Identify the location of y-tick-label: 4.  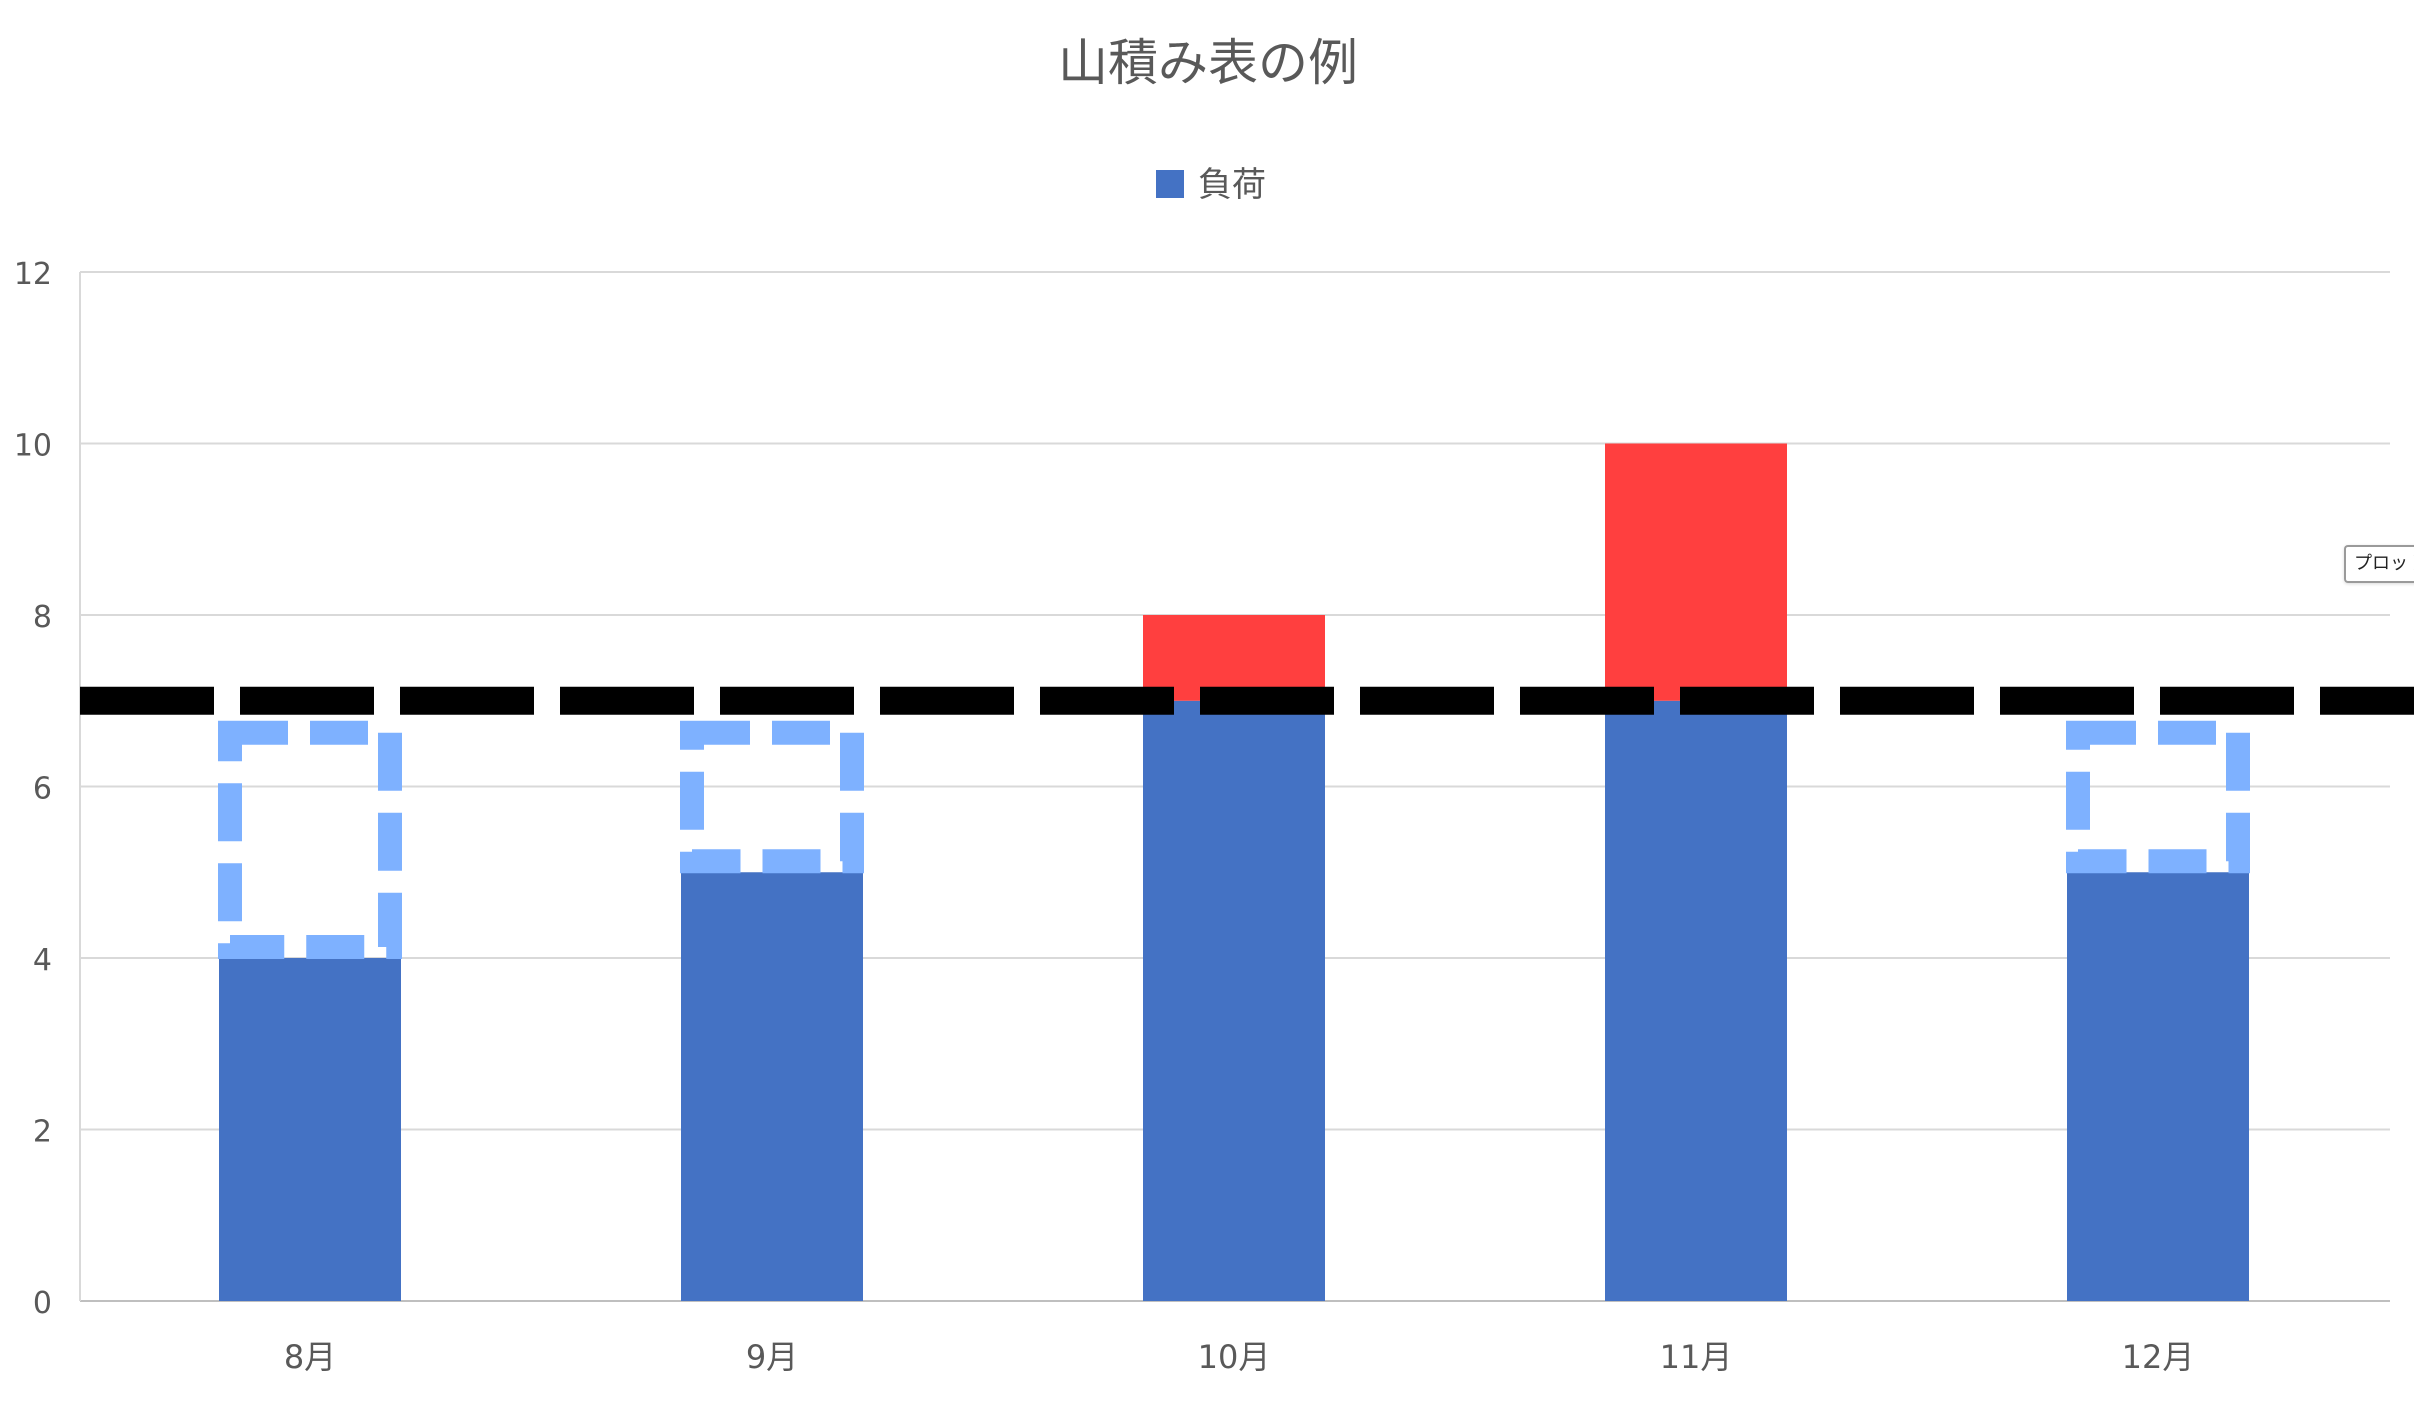
(42, 960).